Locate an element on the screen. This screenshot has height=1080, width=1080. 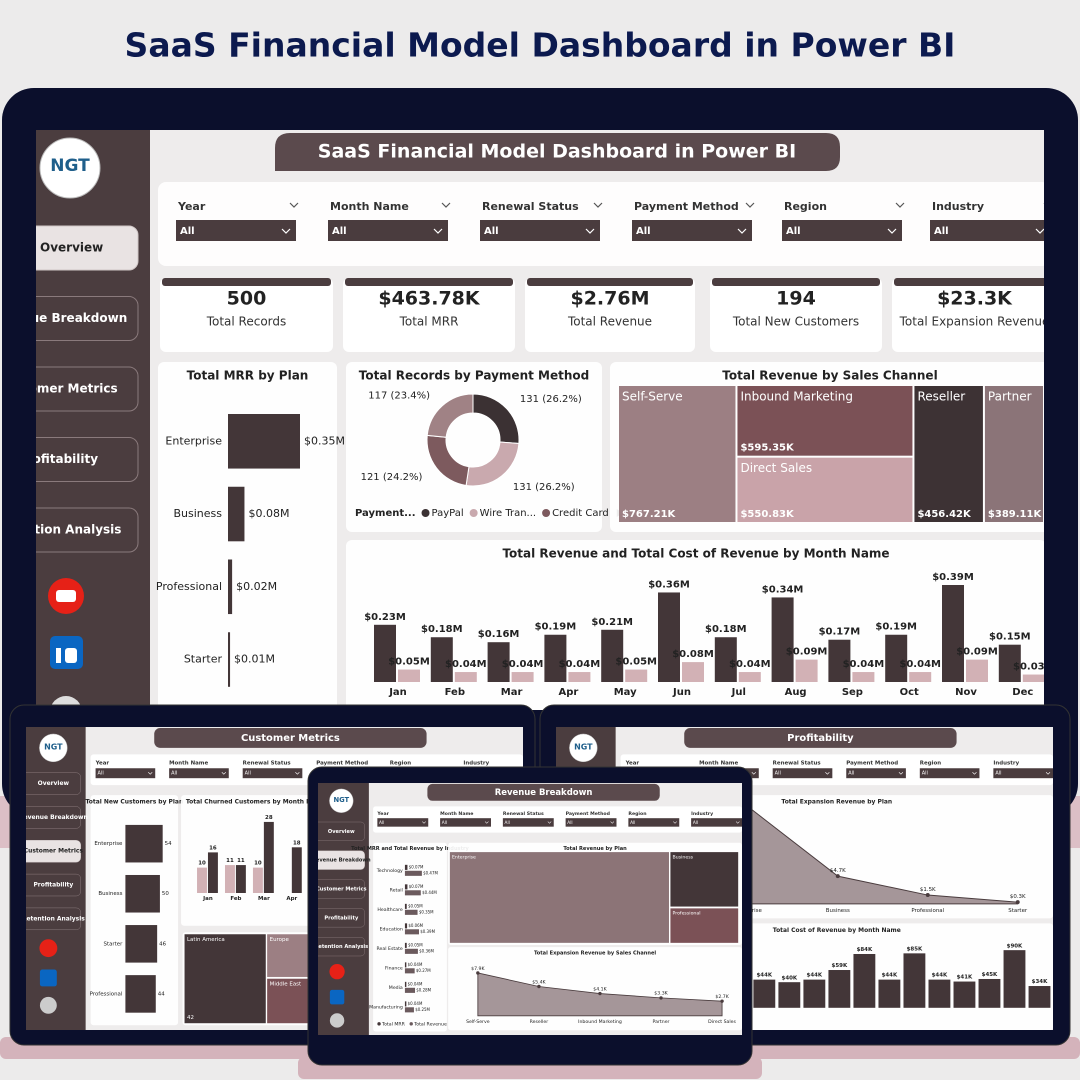
kpi-card is located at coordinates (610, 315).